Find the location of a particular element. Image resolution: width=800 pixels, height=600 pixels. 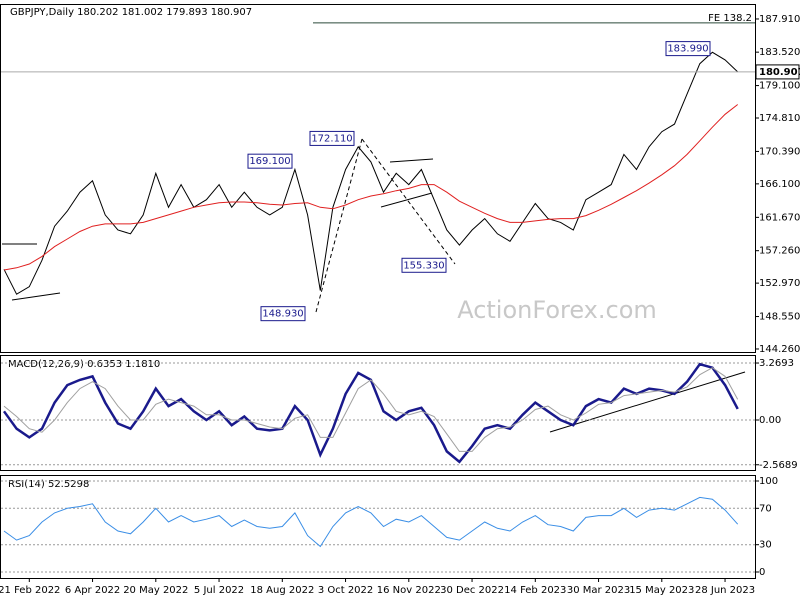

annotation-label: 155.330 is located at coordinates (423, 265).